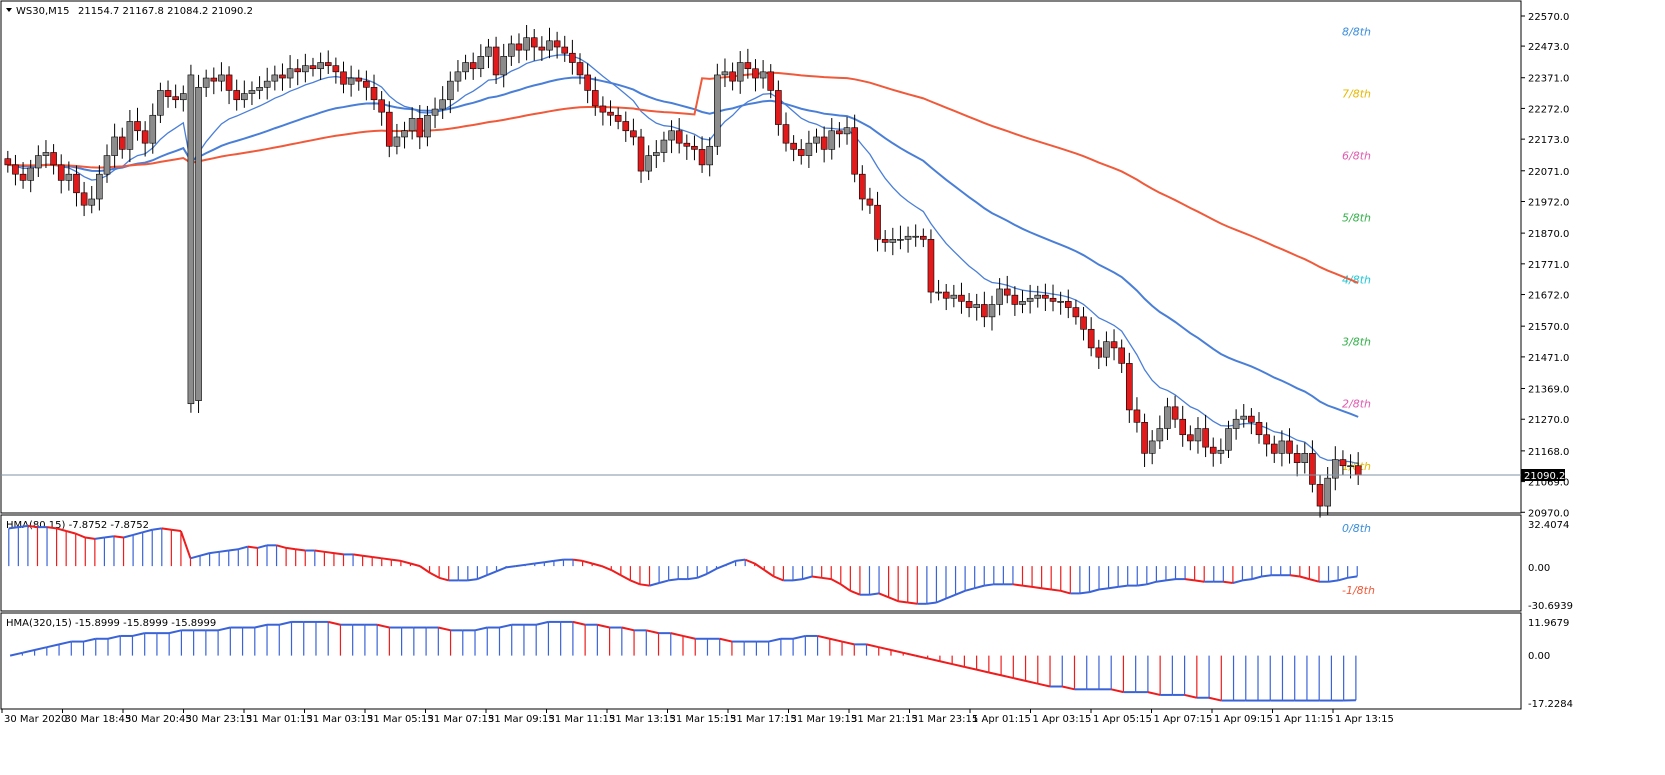  What do you see at coordinates (1539, 656) in the screenshot?
I see `hma2-zero-label: 0.00` at bounding box center [1539, 656].